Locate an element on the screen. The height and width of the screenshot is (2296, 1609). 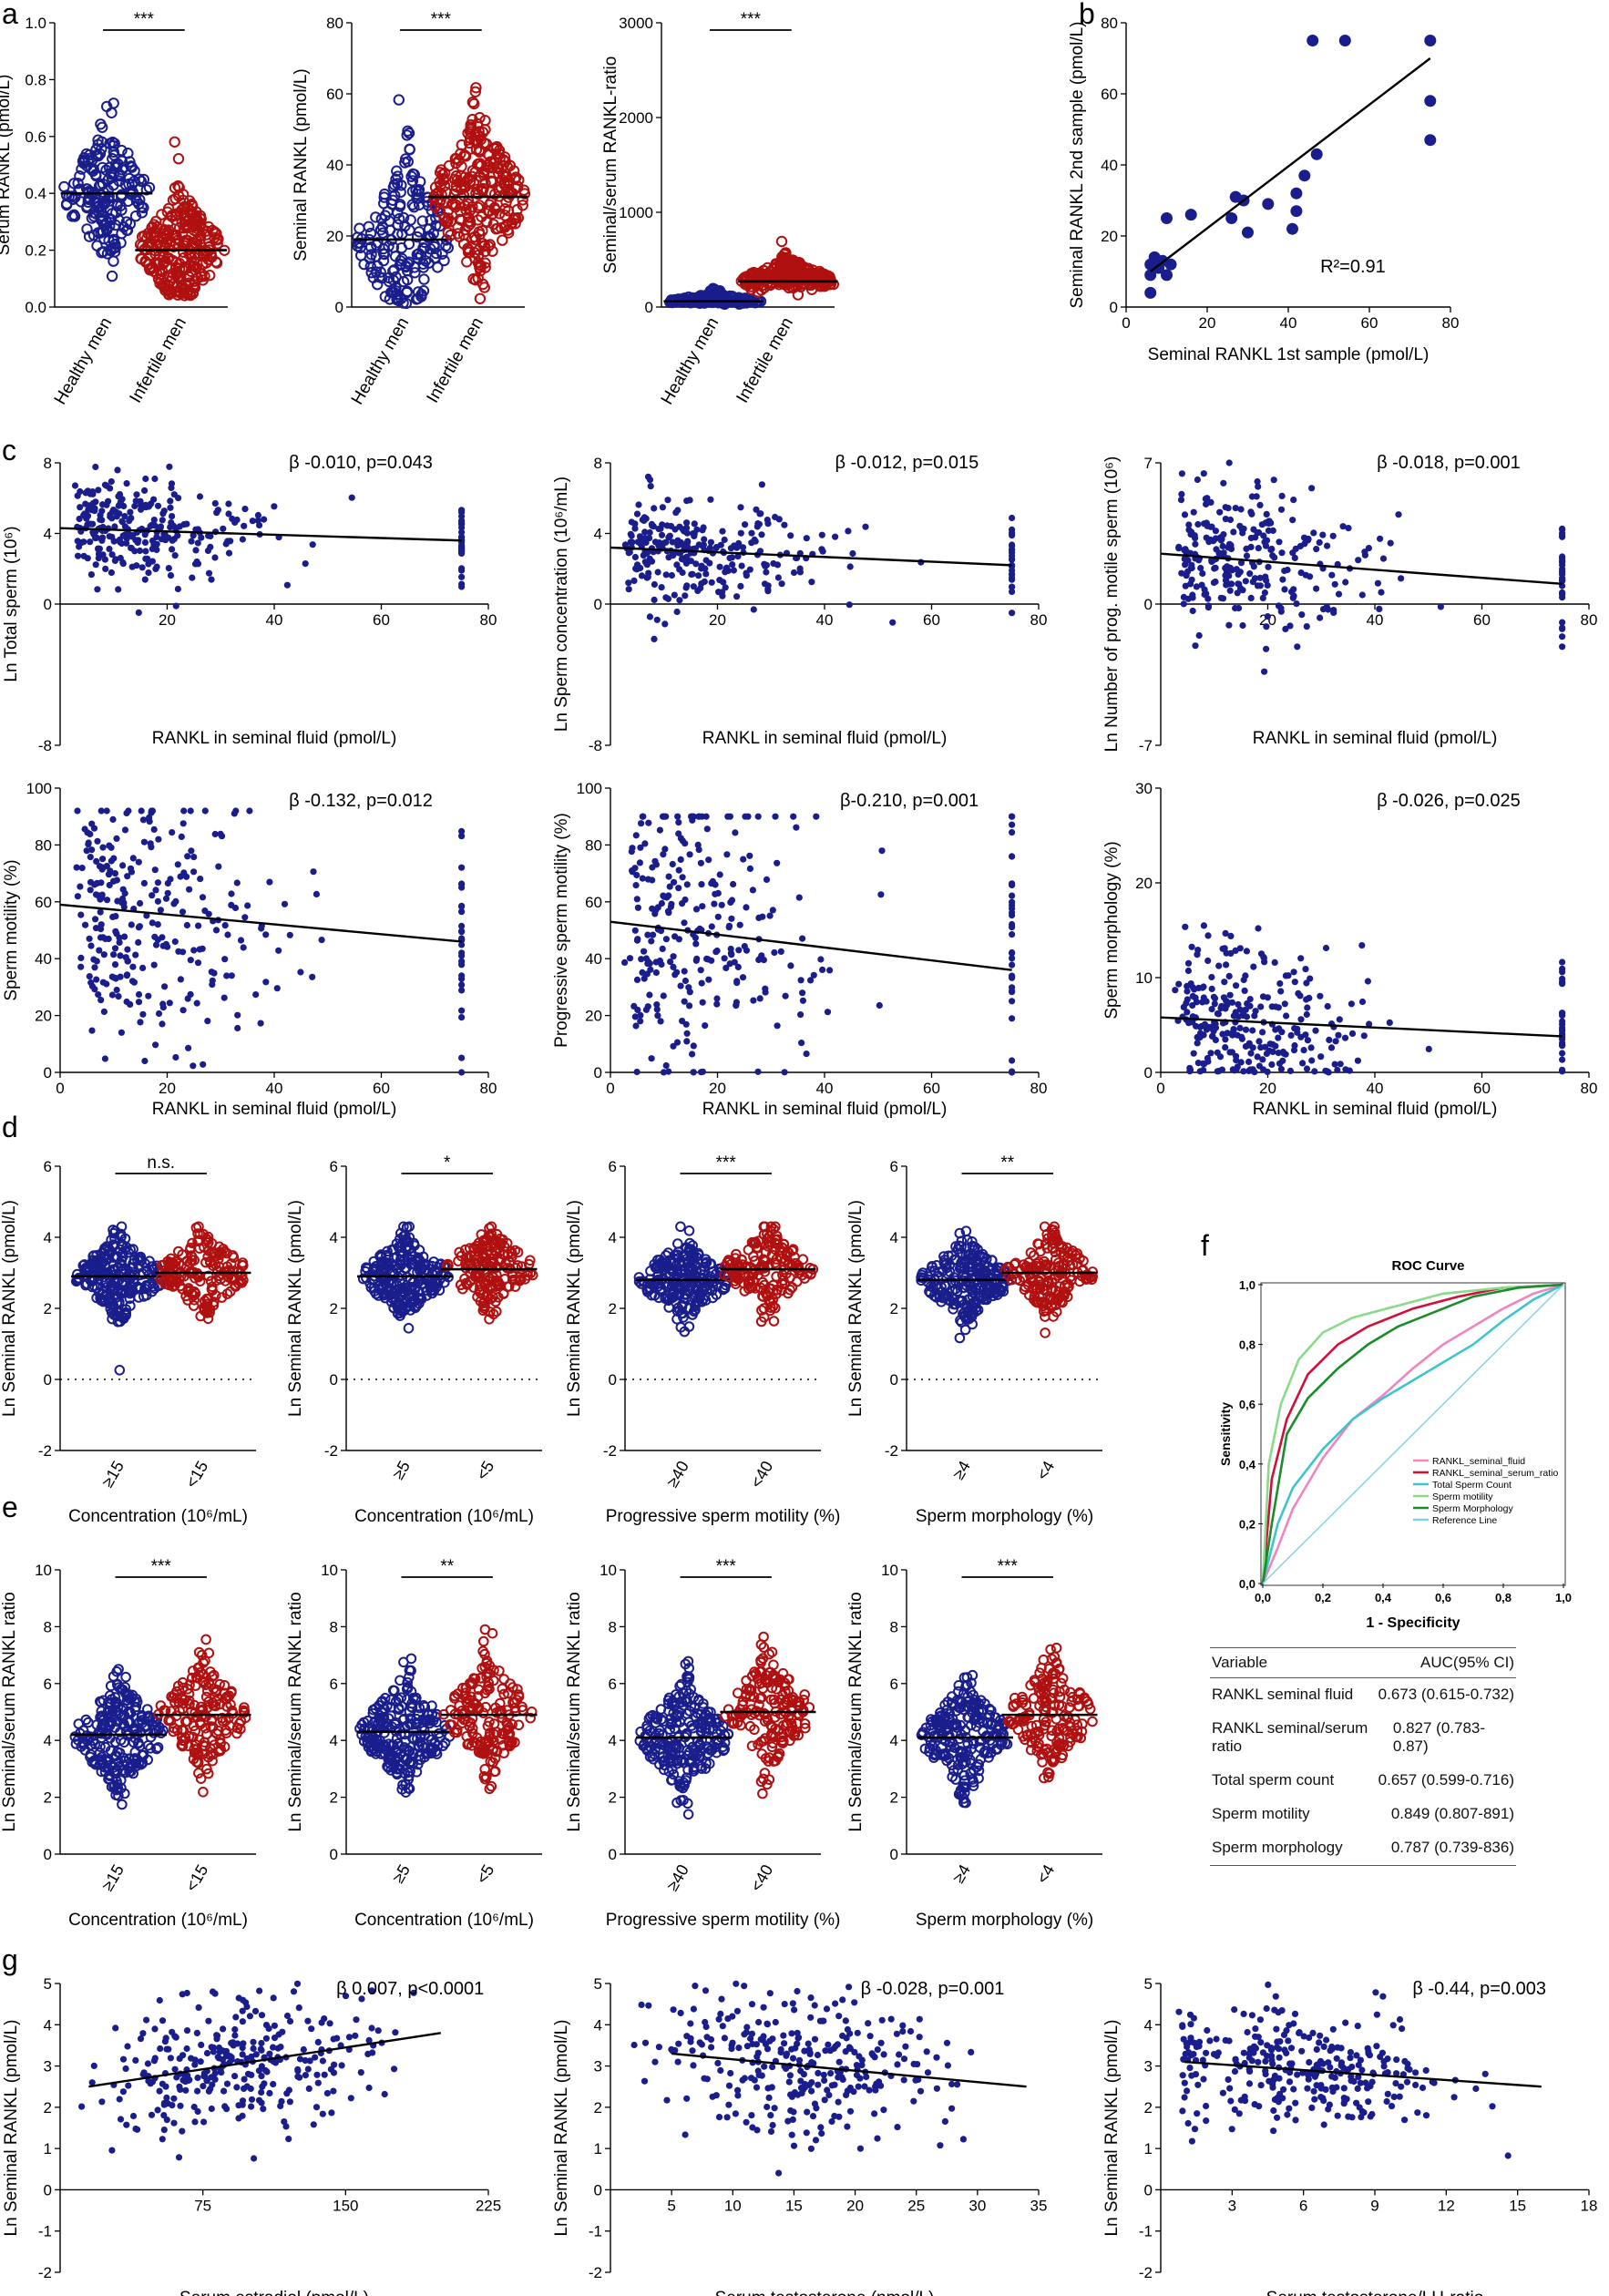
y-axis-label: Seminal/serum RANKL-ratio is located at coordinates (611, 165).